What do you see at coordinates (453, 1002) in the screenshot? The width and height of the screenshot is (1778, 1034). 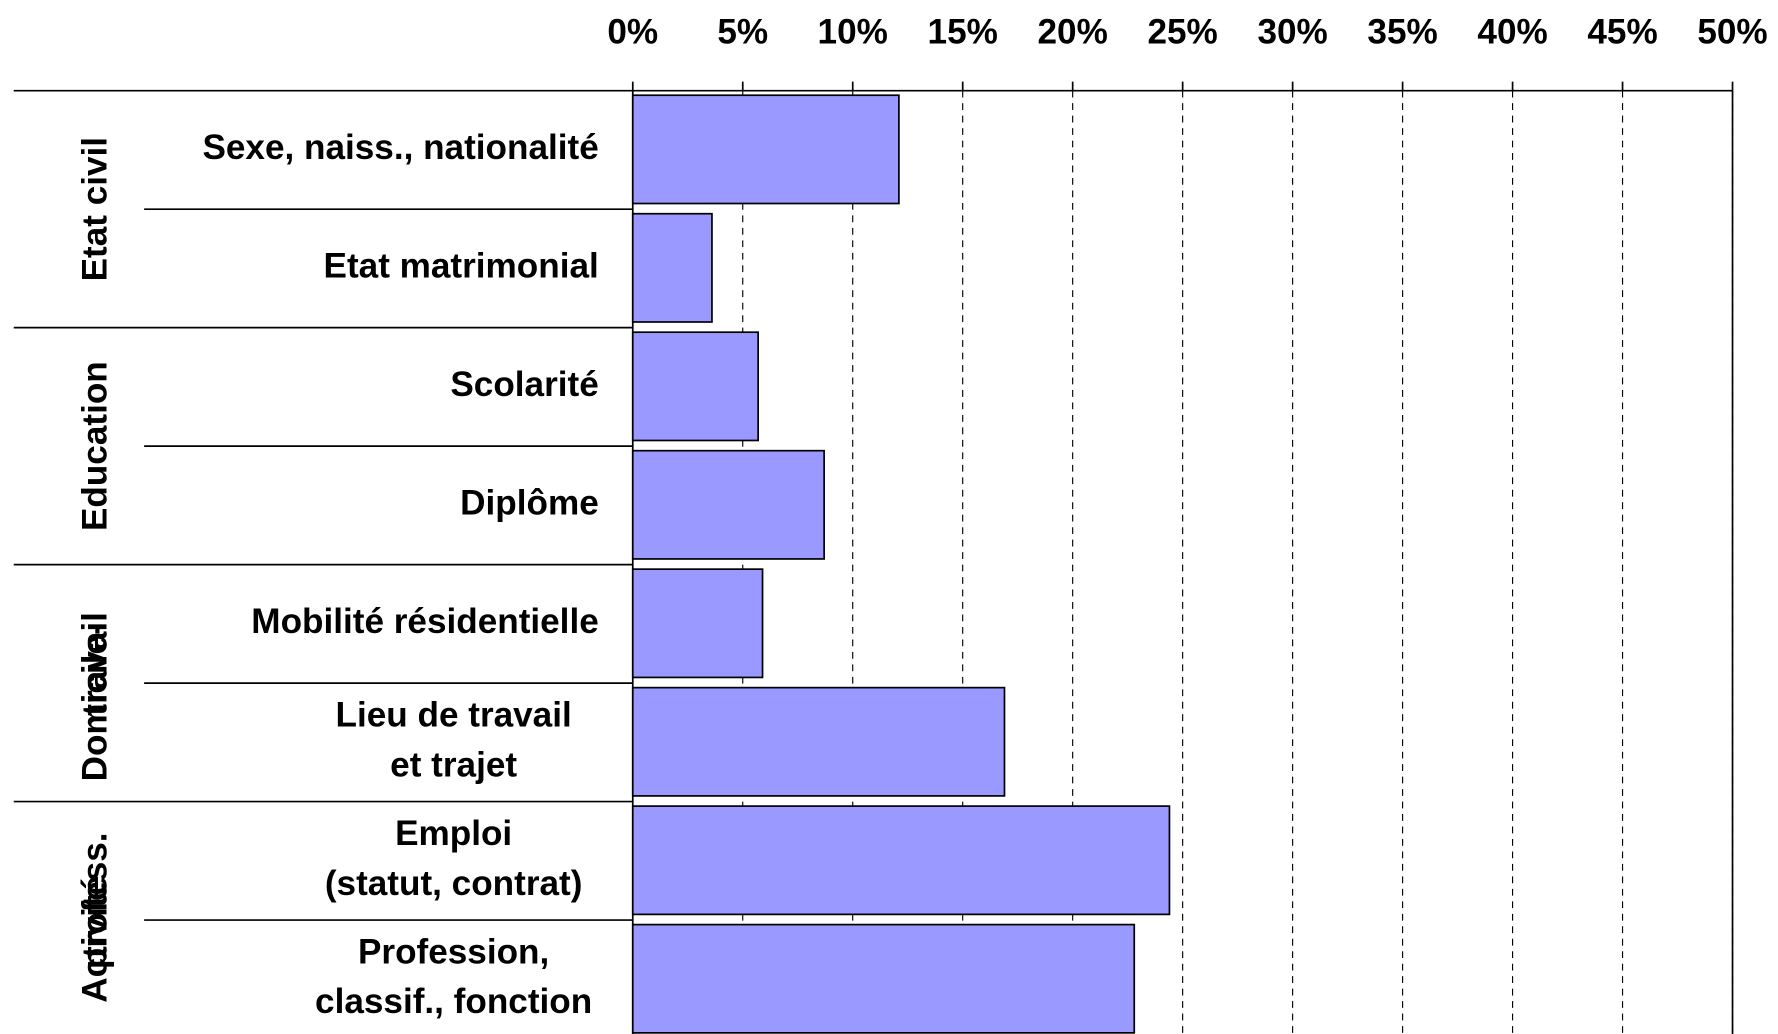 I see `category-label-line: classif., fonction` at bounding box center [453, 1002].